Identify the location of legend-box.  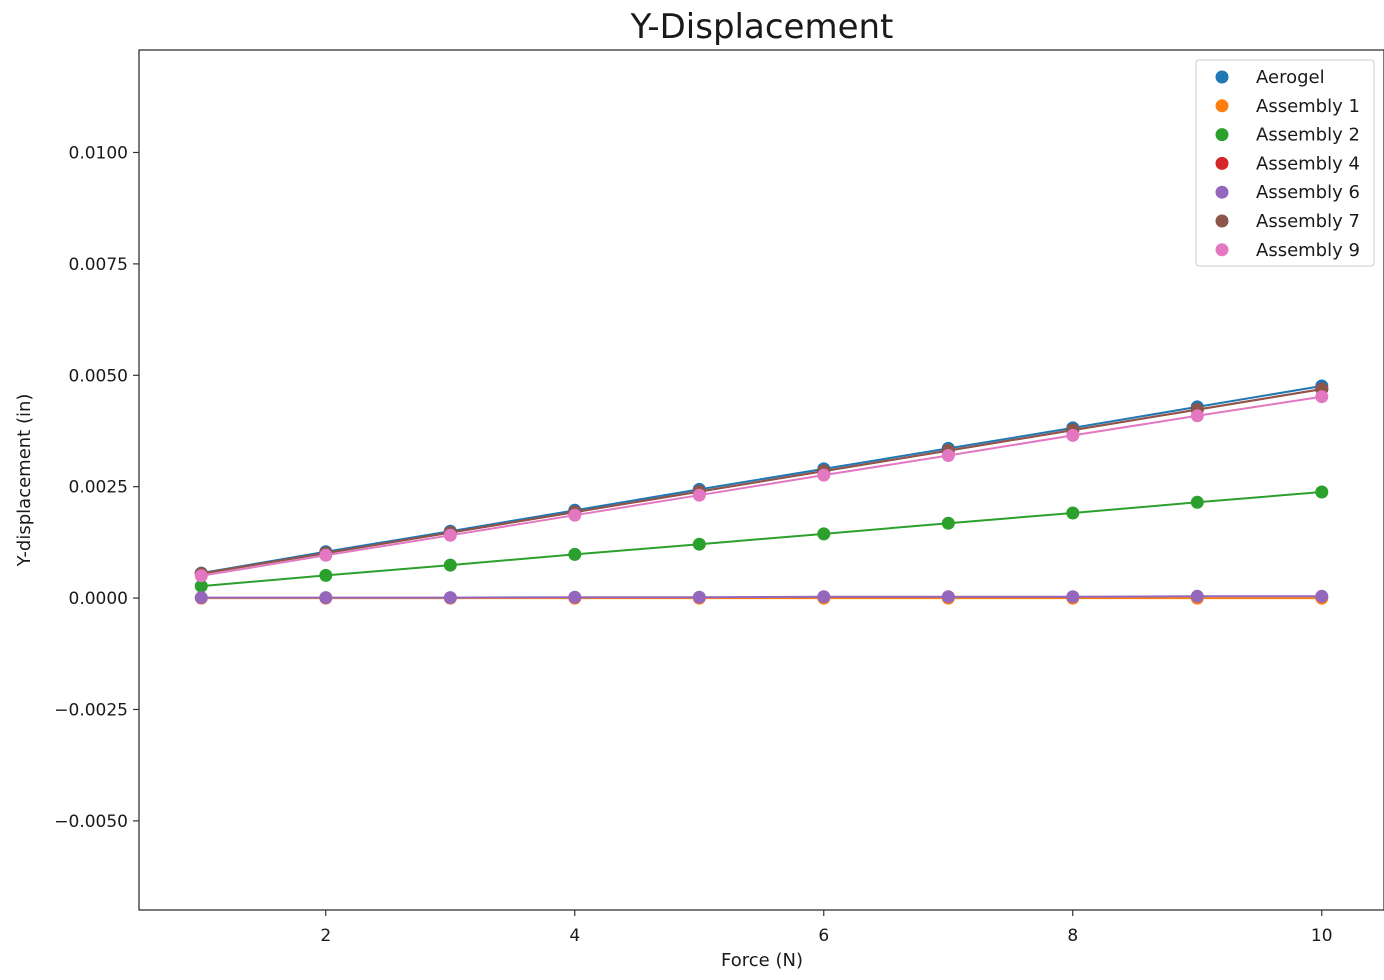
(1285, 163).